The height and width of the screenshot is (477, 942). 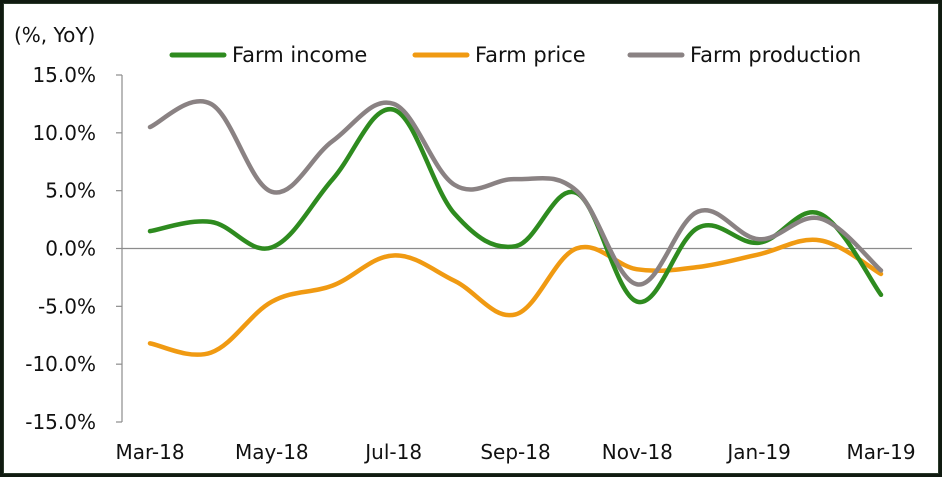 I want to click on x-tick-label: May-18, so click(x=272, y=452).